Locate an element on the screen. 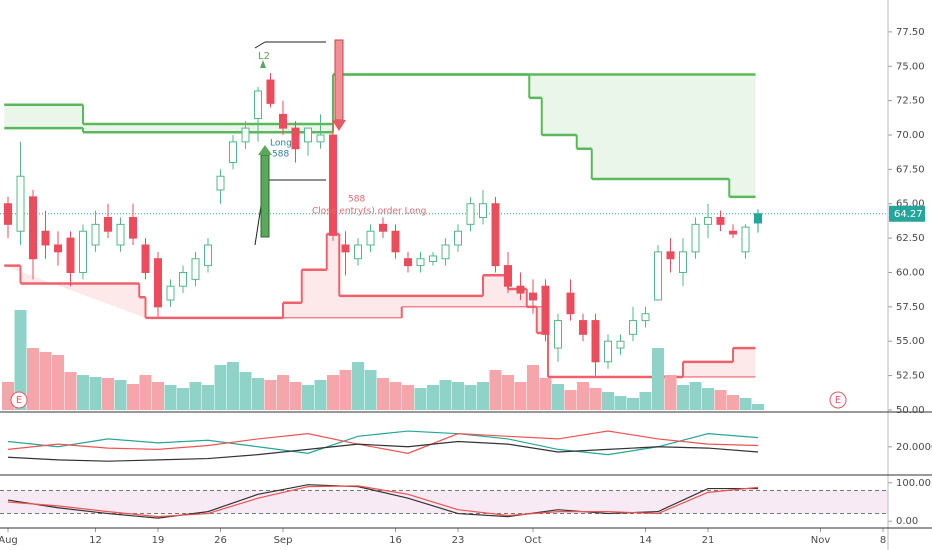 The width and height of the screenshot is (932, 550). y-tick-label: 75.00 is located at coordinates (910, 66).